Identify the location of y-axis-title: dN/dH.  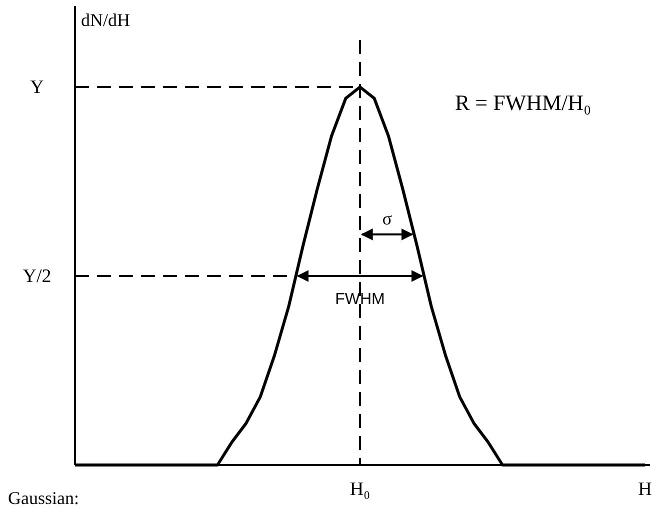
(105, 20).